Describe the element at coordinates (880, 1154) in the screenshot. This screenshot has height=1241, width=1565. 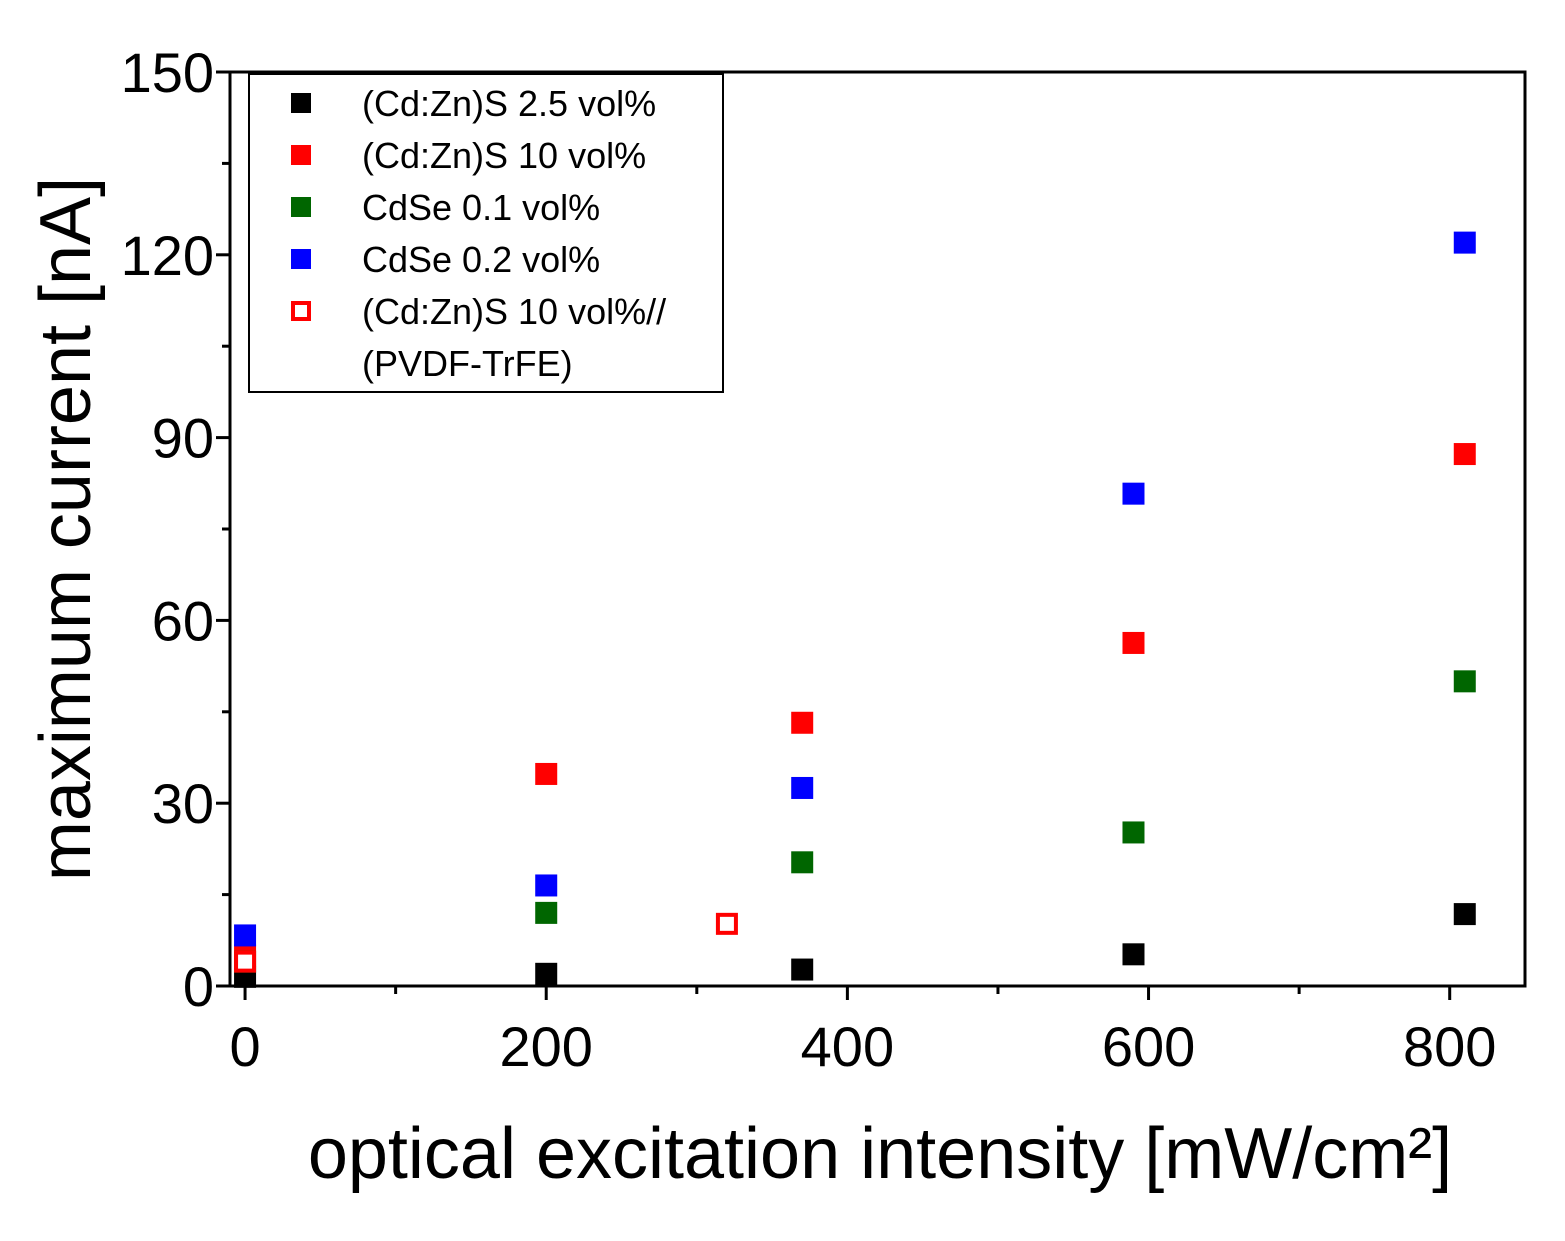
I see `x-axis-title: optical excitation intensity [mW/cm²]` at that location.